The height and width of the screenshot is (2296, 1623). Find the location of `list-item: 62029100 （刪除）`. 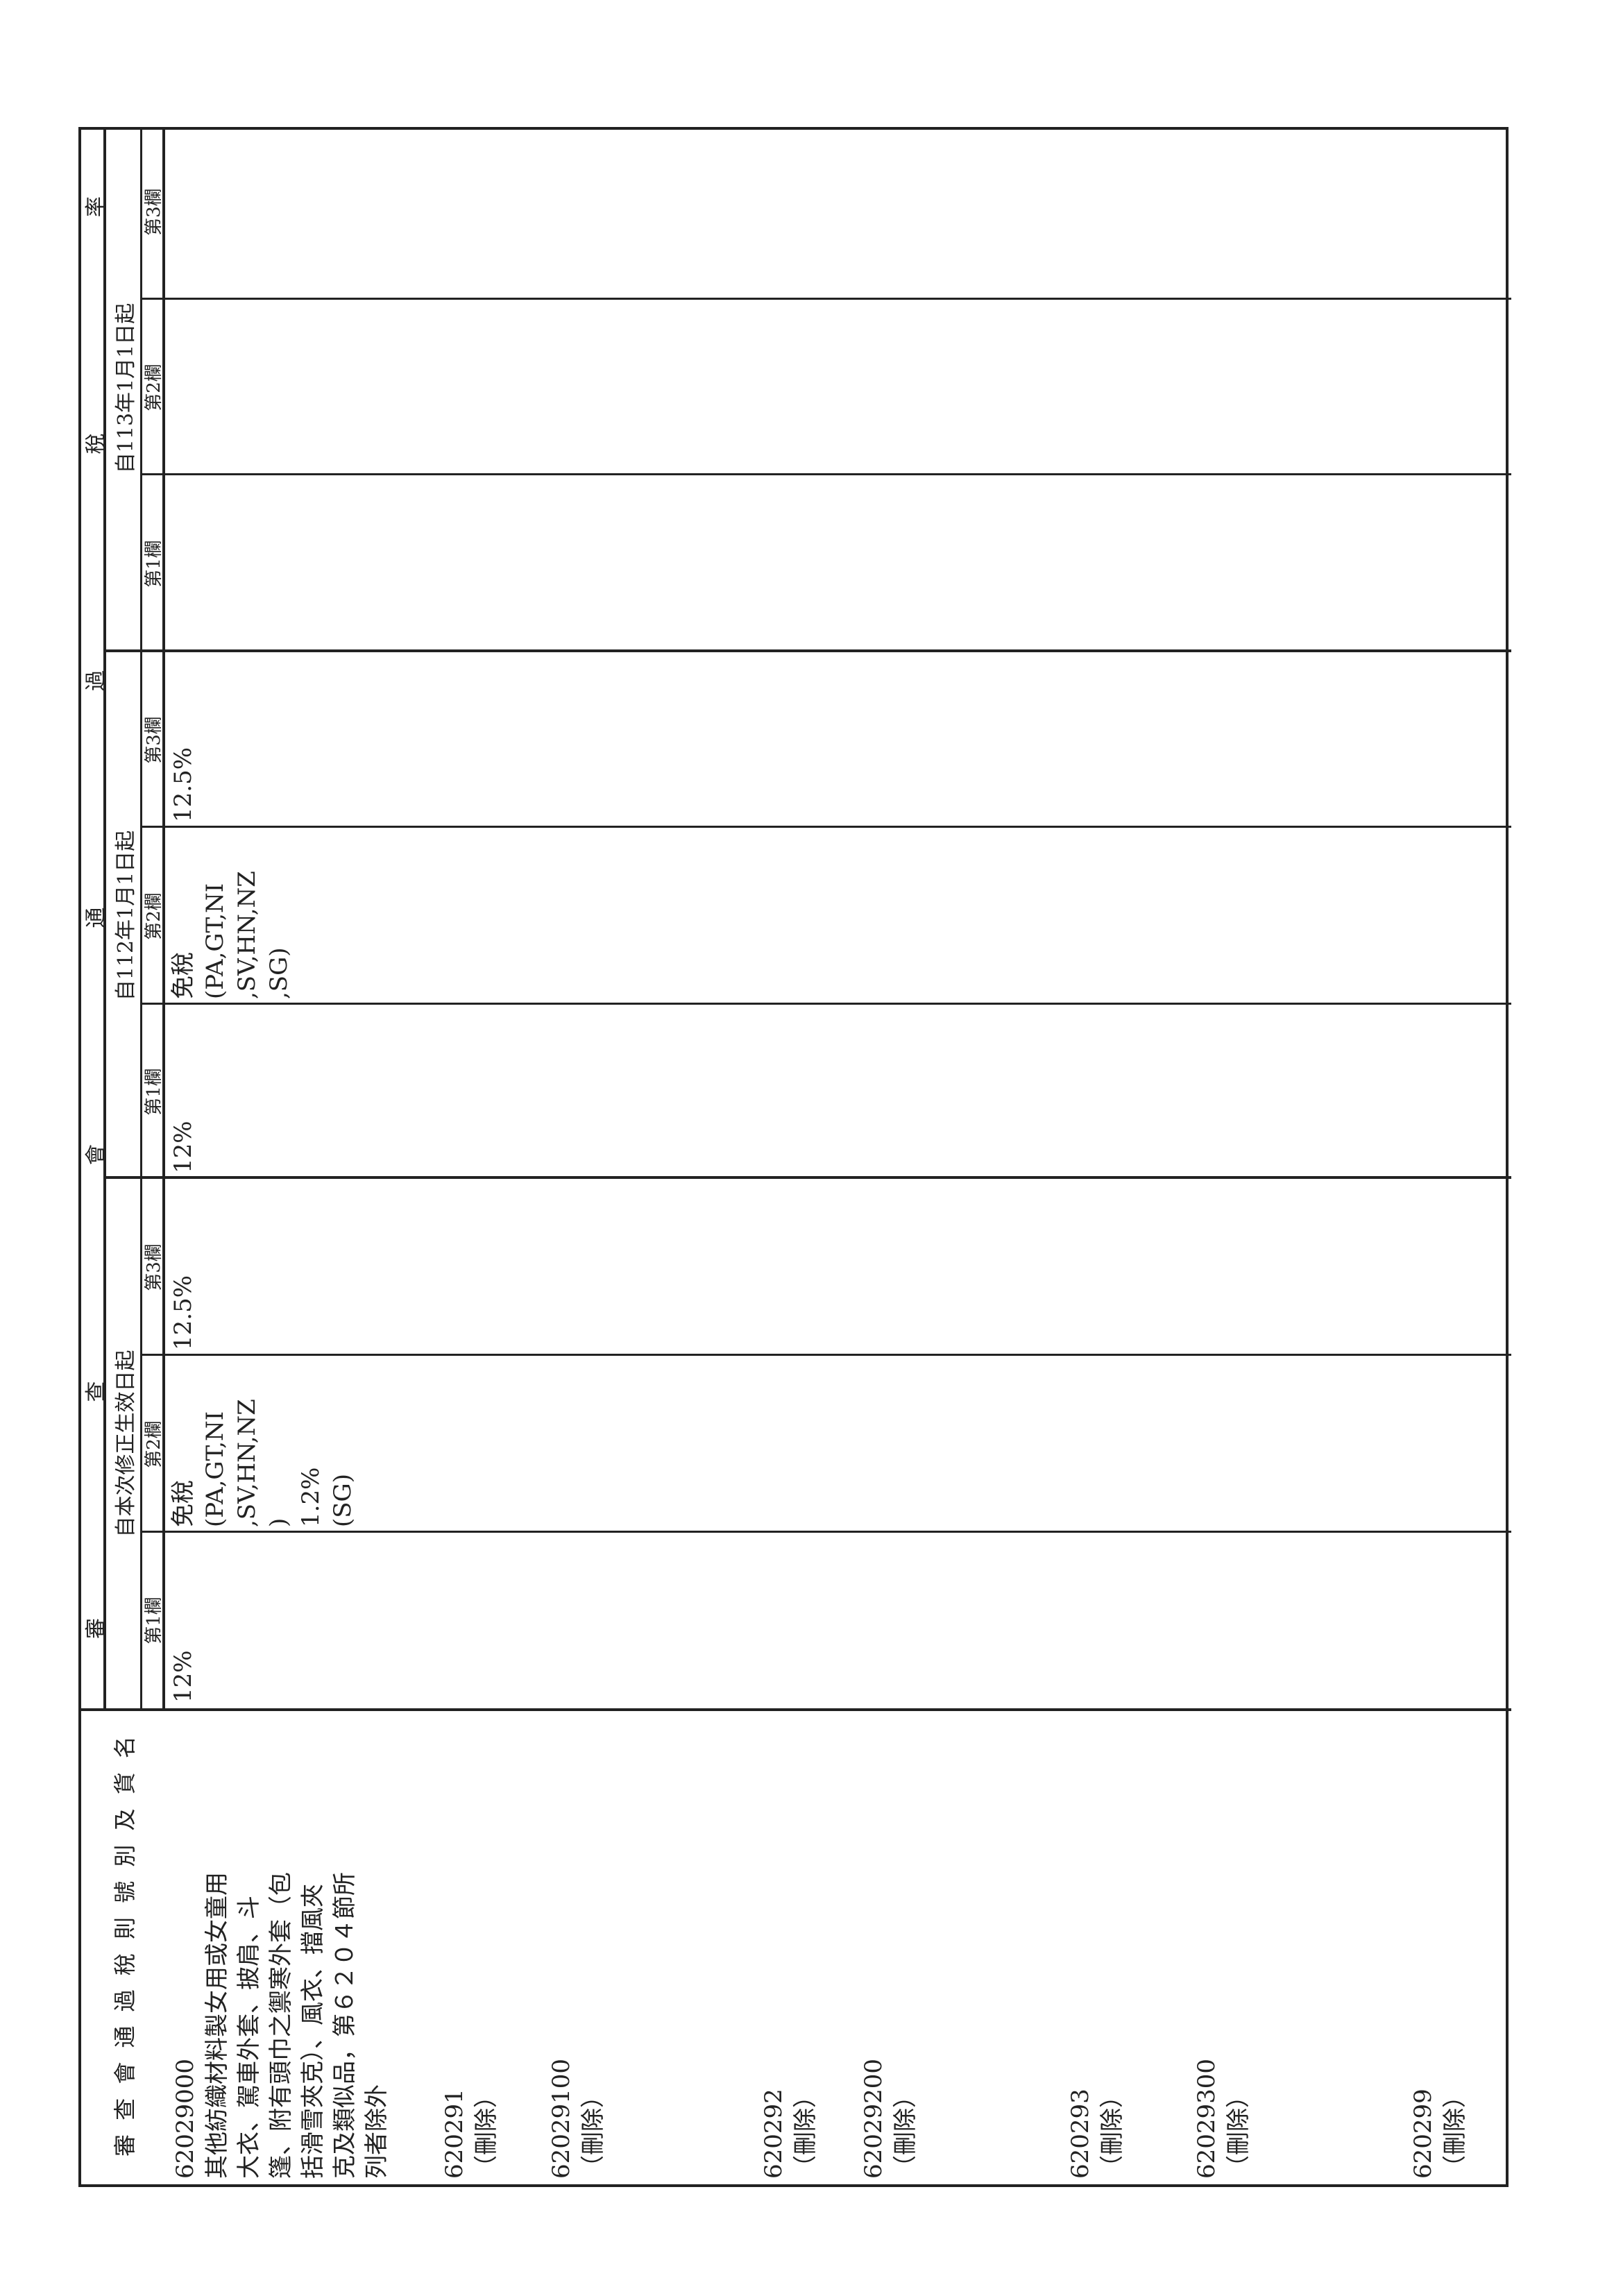

list-item: 62029100 （刪除） is located at coordinates (577, 2119).